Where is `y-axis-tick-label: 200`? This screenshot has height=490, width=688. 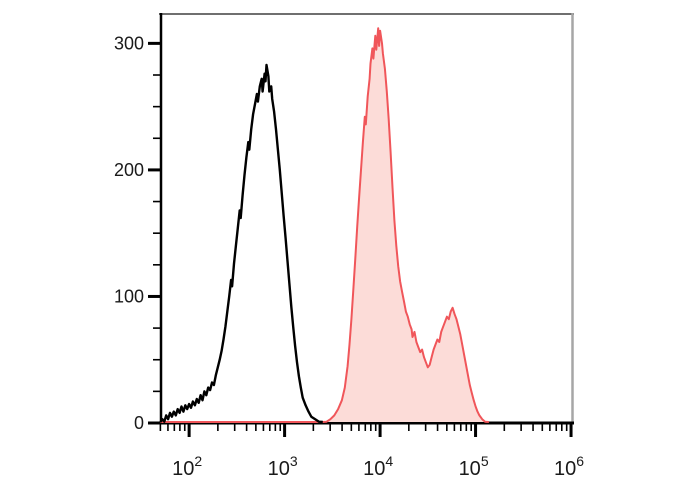
y-axis-tick-label: 200 is located at coordinates (129, 170).